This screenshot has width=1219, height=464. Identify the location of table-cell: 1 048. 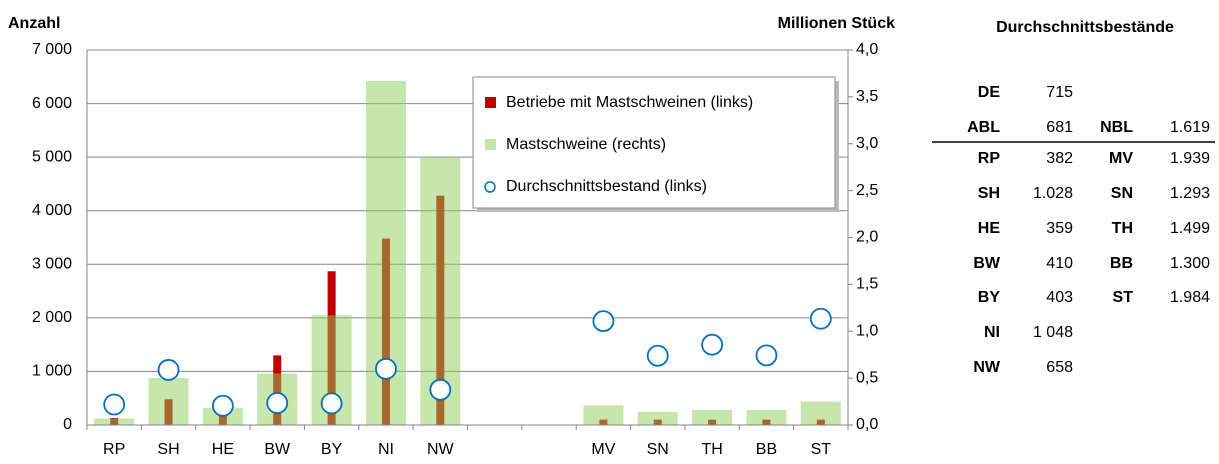
(1053, 332).